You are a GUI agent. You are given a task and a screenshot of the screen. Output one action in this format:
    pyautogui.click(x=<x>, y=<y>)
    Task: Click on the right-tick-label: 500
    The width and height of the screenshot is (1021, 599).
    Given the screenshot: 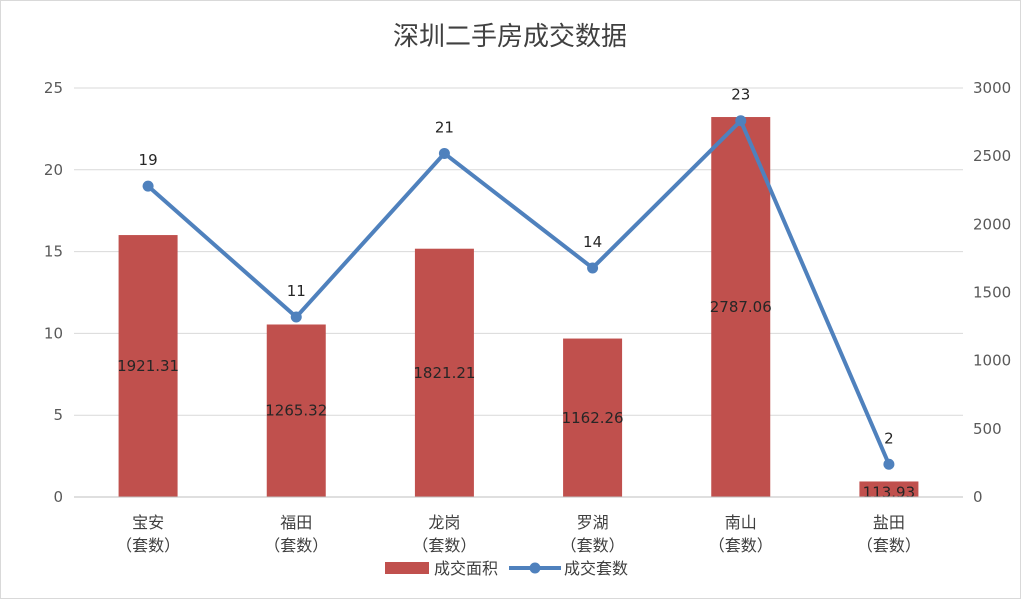 What is the action you would take?
    pyautogui.click(x=987, y=429)
    